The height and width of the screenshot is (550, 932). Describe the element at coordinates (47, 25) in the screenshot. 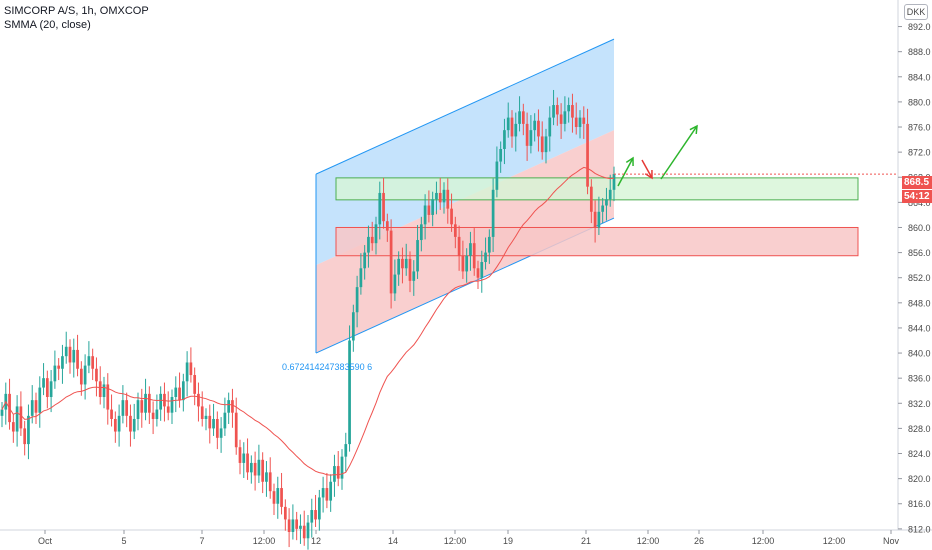

I see `smma-indicator-label: SMMA (20, close)` at that location.